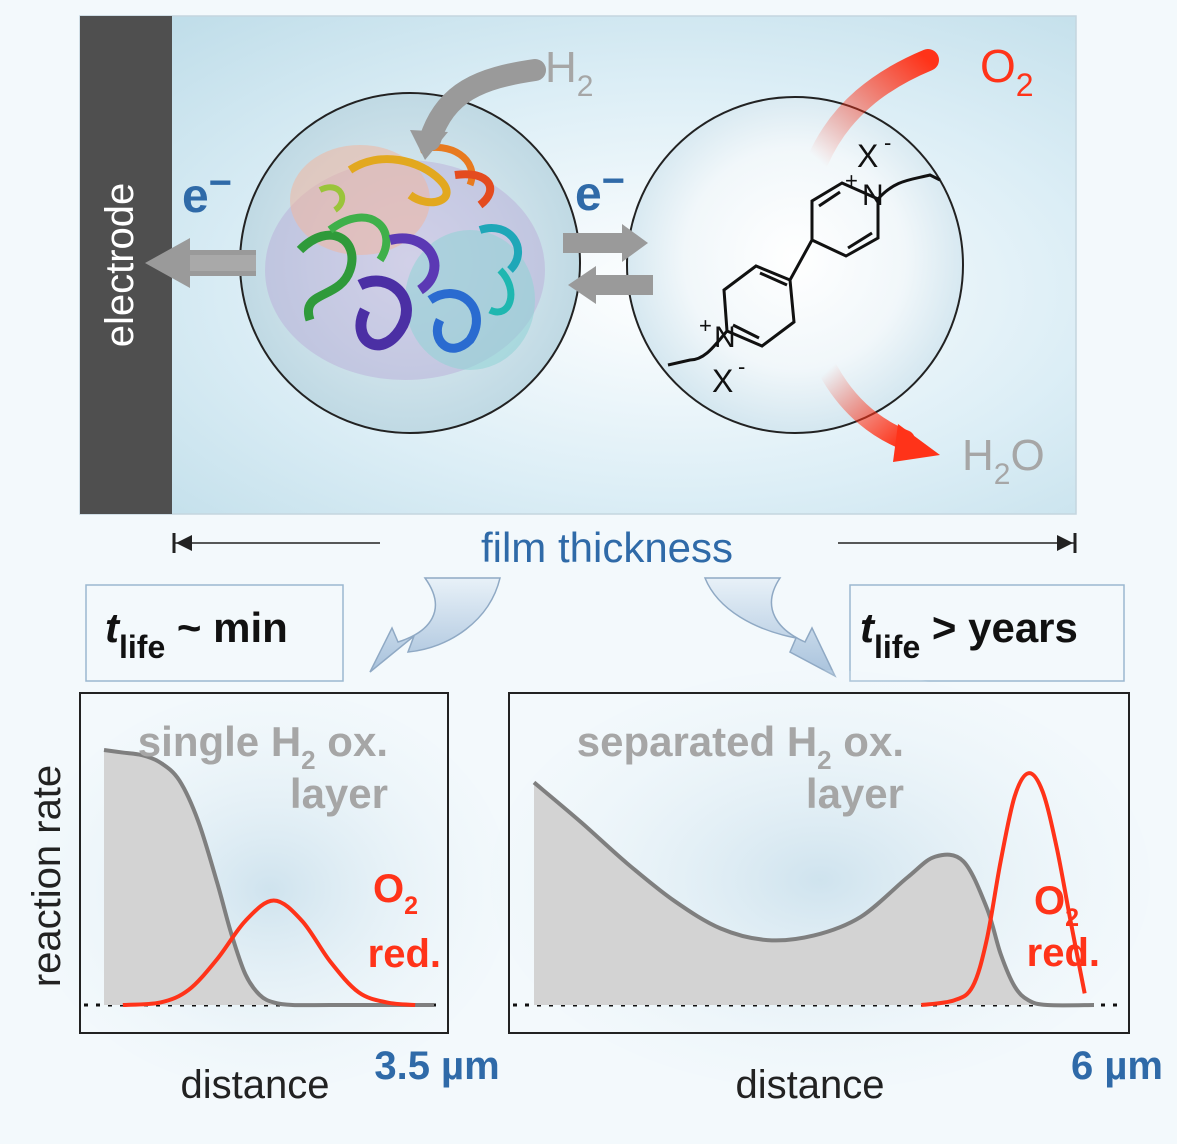 The width and height of the screenshot is (1177, 1144). I want to click on hydrogenase-enzyme-icon, so click(405, 261).